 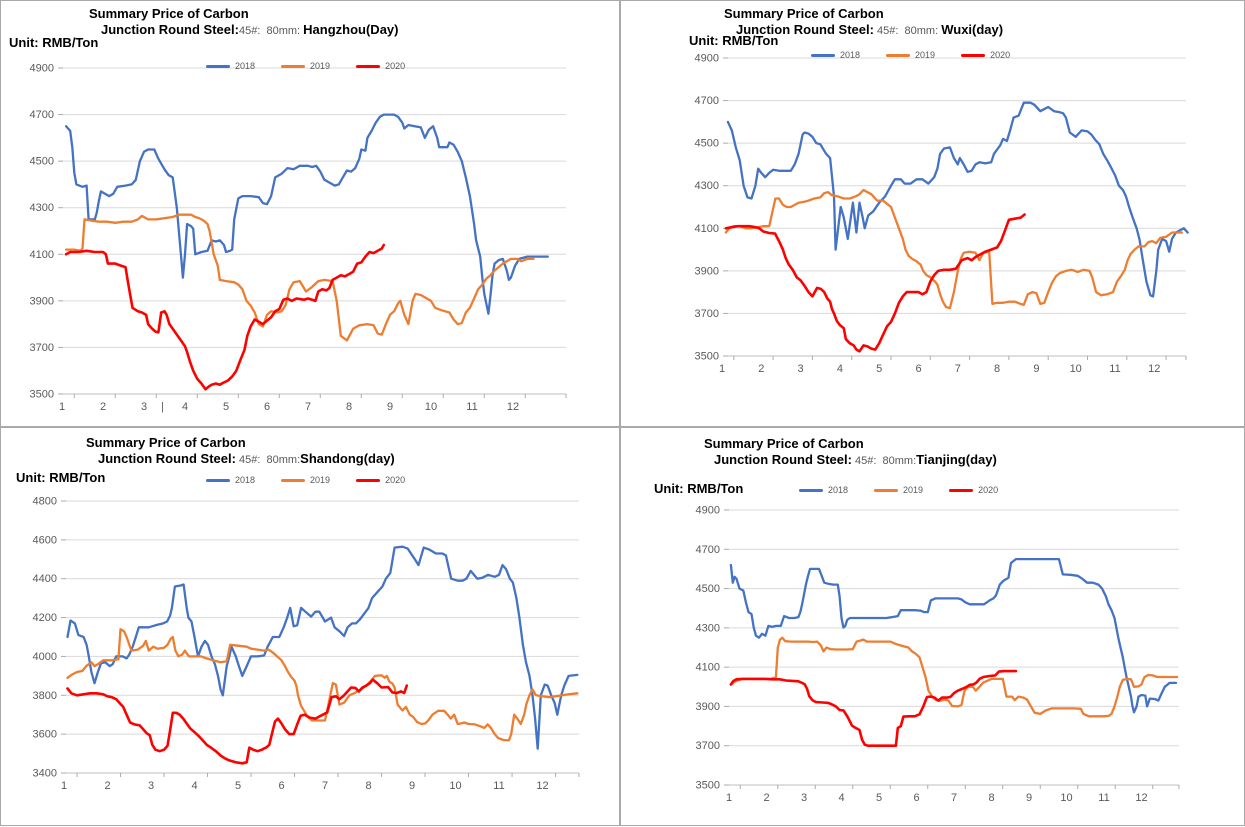 I want to click on chart-title-city: Wuxi(day), so click(x=972, y=29).